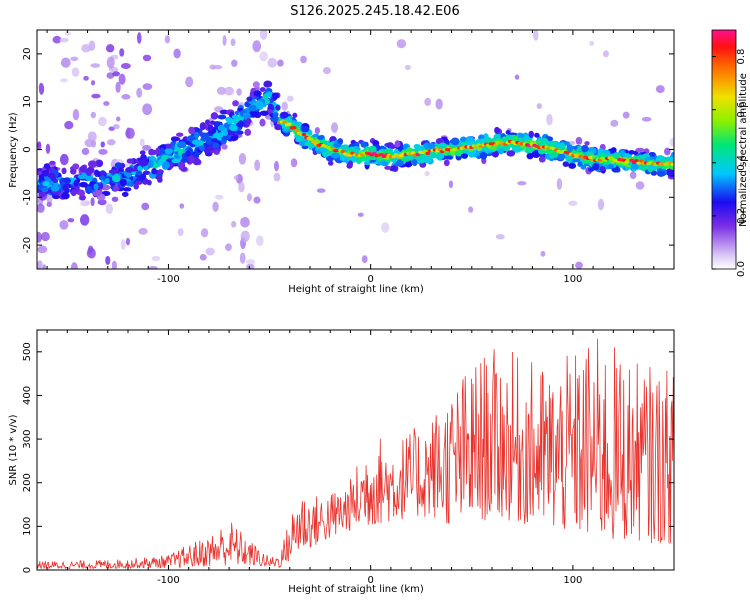 The width and height of the screenshot is (750, 600). What do you see at coordinates (370, 580) in the screenshot?
I see `snr-xtick-label: 0` at bounding box center [370, 580].